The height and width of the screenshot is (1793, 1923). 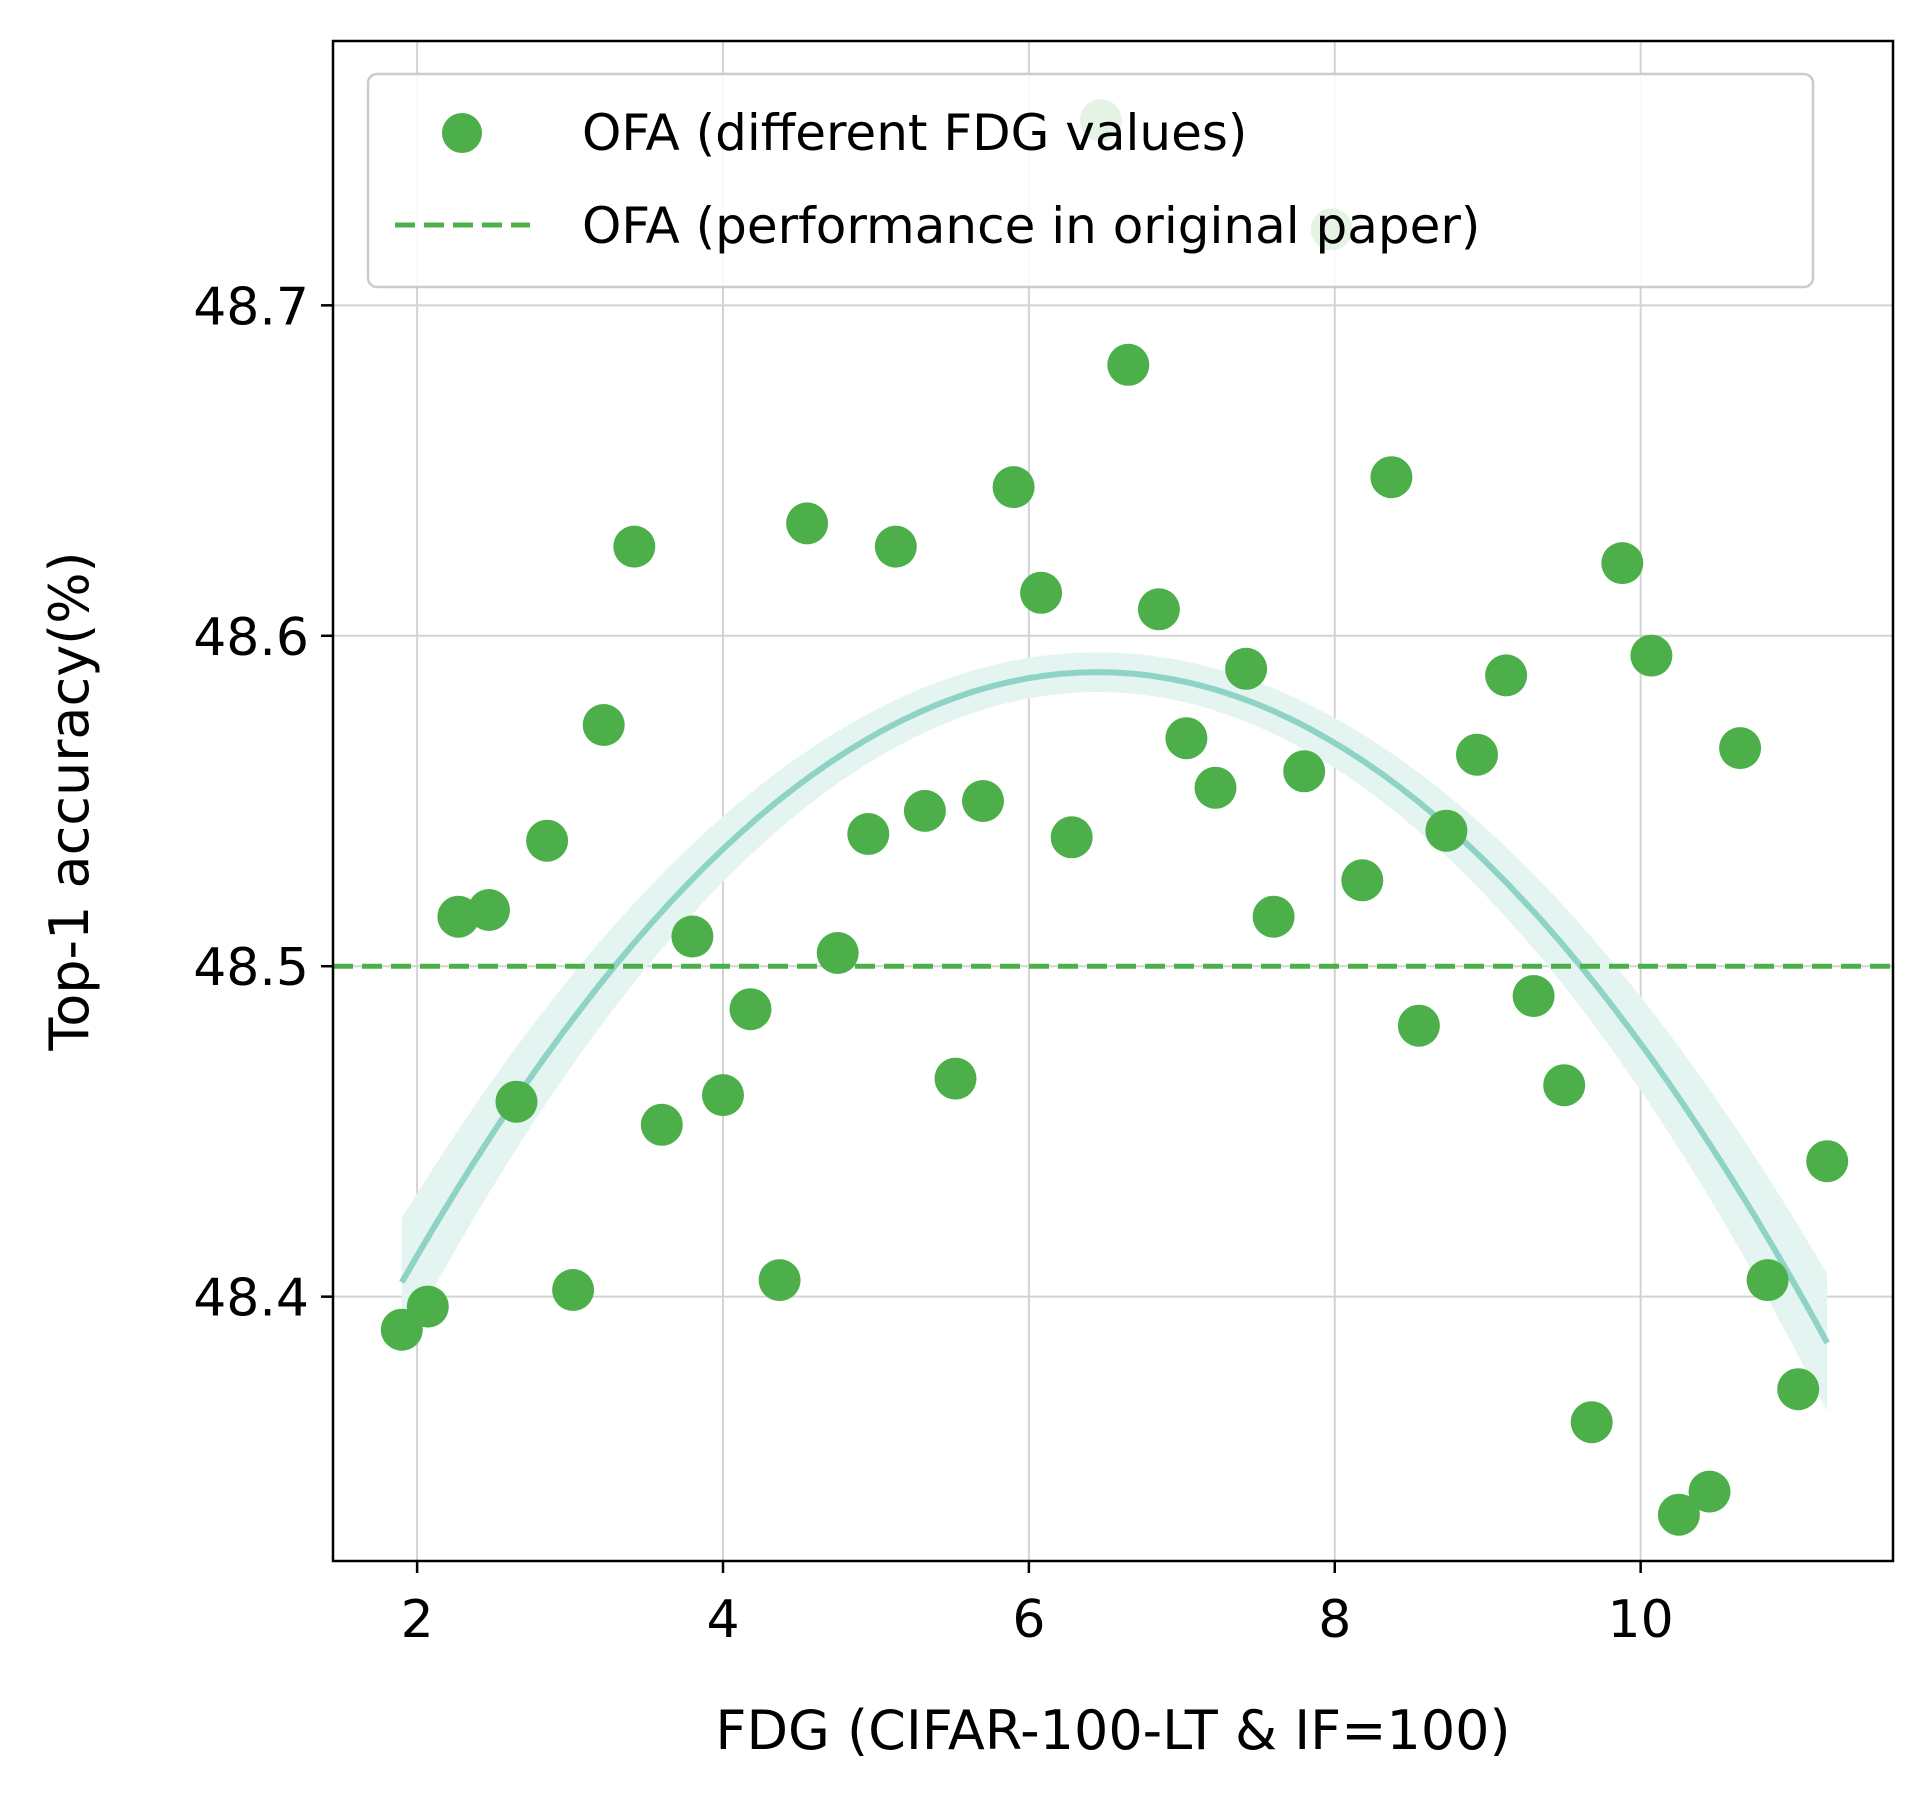 I want to click on x-axis-label: FDG (CIFAR-100-LT & IF=100), so click(x=1112, y=1730).